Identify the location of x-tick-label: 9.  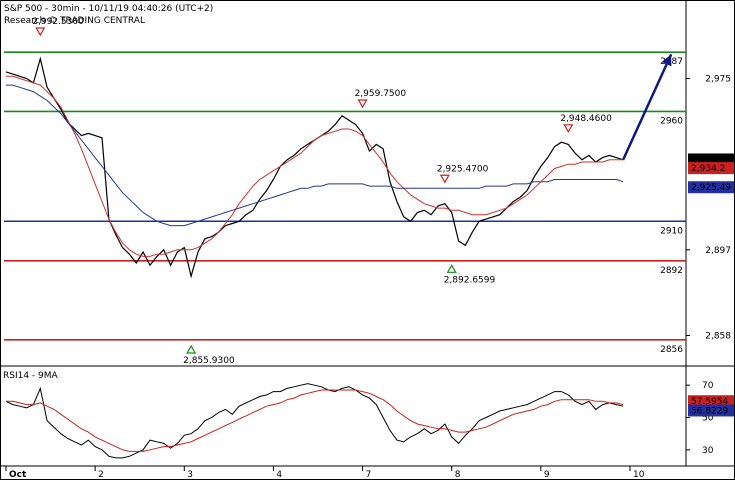
(547, 475).